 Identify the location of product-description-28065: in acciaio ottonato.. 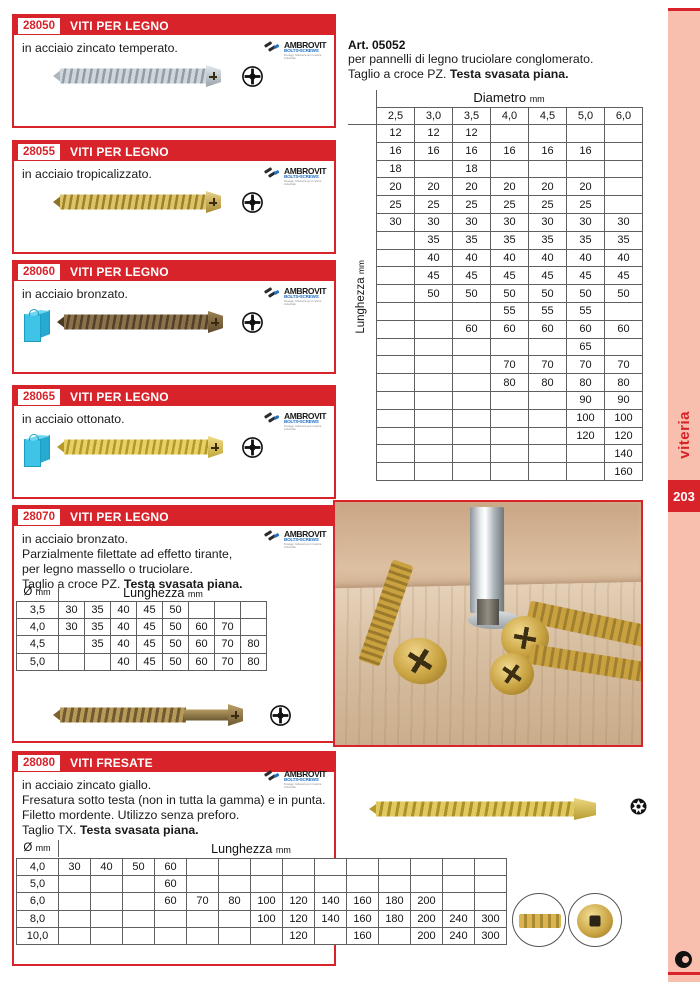
(73, 419).